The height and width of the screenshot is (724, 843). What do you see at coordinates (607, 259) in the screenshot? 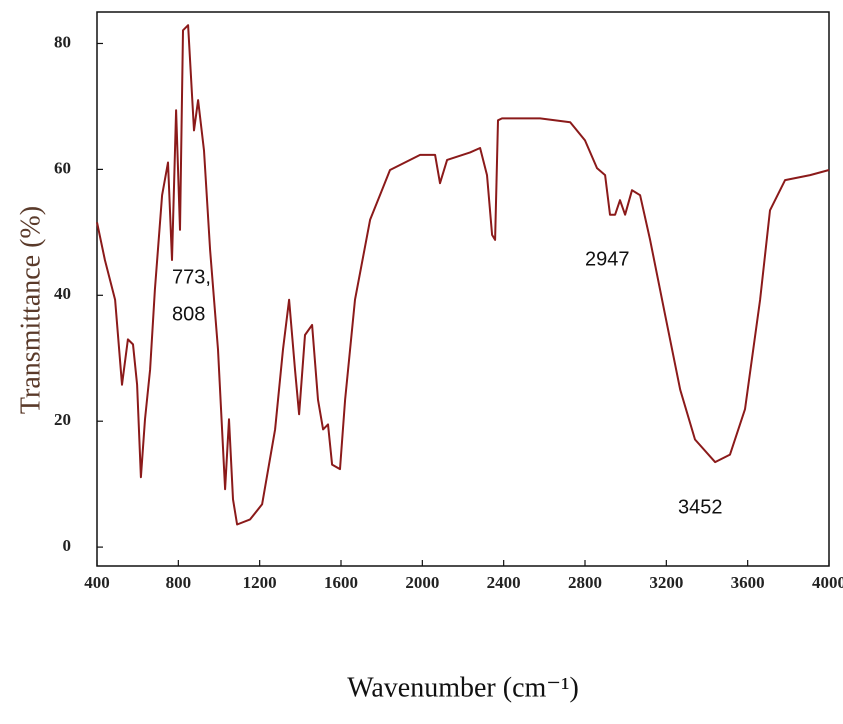
I see `peak-annotation: 2947` at bounding box center [607, 259].